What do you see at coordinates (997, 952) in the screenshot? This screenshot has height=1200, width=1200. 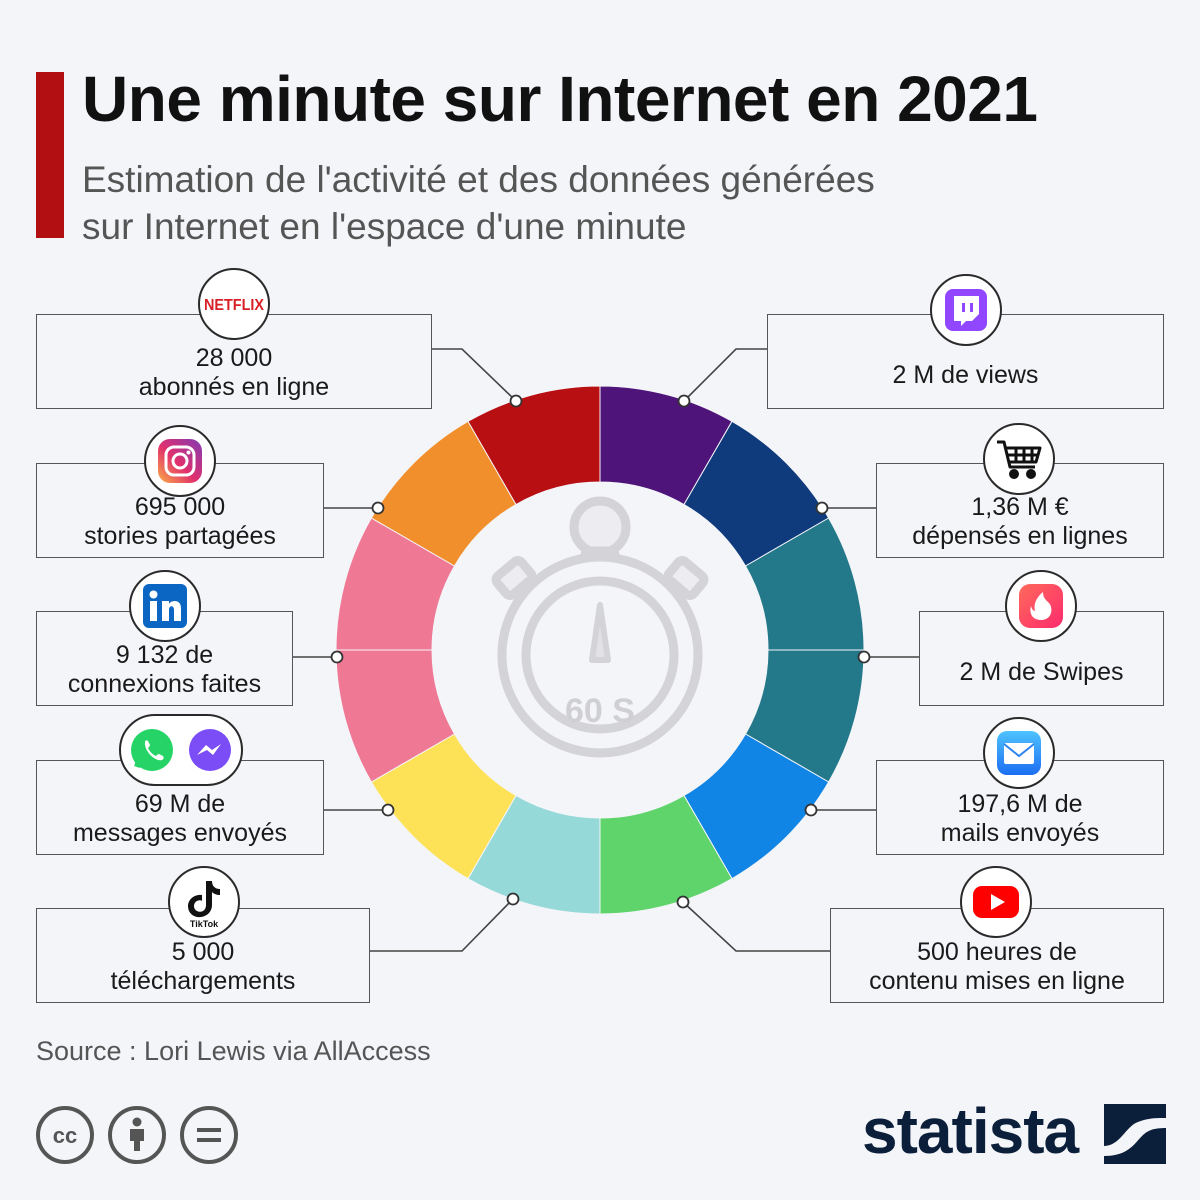 I see `card-youtube-value: 500 heures de` at bounding box center [997, 952].